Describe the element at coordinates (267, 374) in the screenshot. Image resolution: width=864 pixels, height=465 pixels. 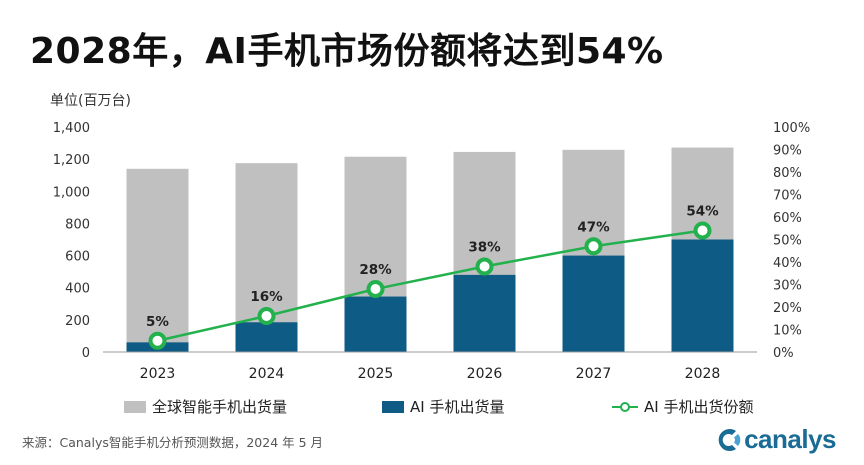
I see `x-tick-label: 2024` at that location.